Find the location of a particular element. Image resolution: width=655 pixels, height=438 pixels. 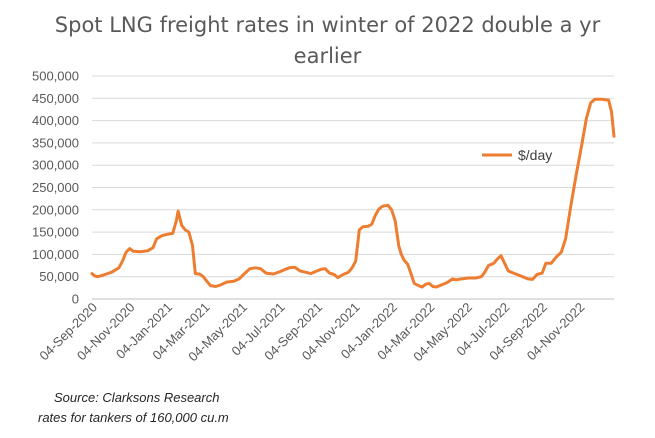

y-tick-label: 100,000 is located at coordinates (55, 254).